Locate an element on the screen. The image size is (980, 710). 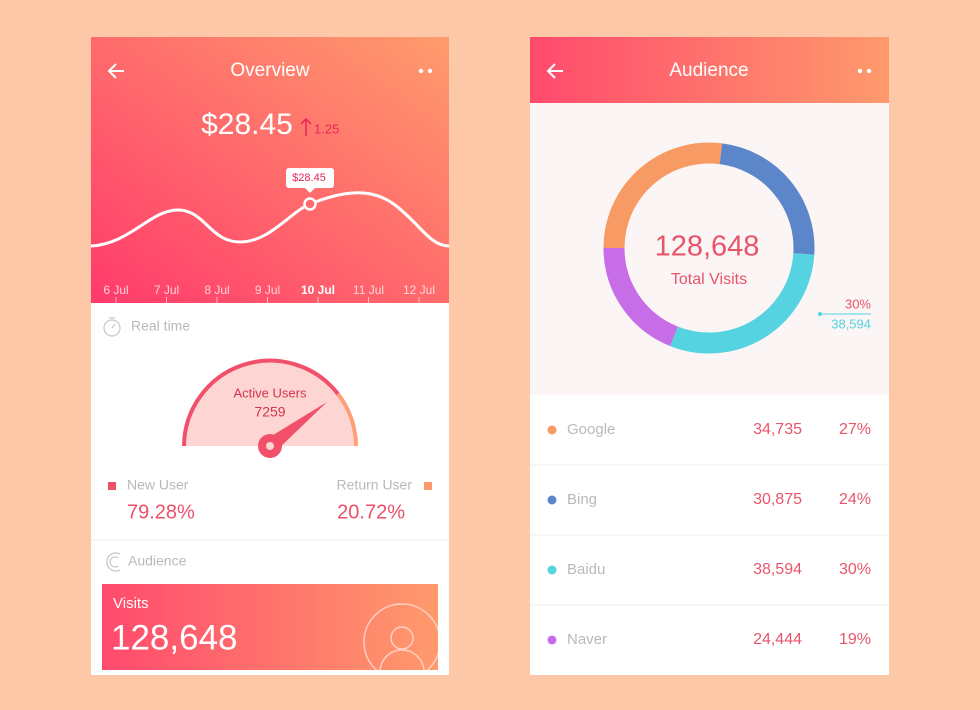
source-name: Baidu is located at coordinates (586, 569).